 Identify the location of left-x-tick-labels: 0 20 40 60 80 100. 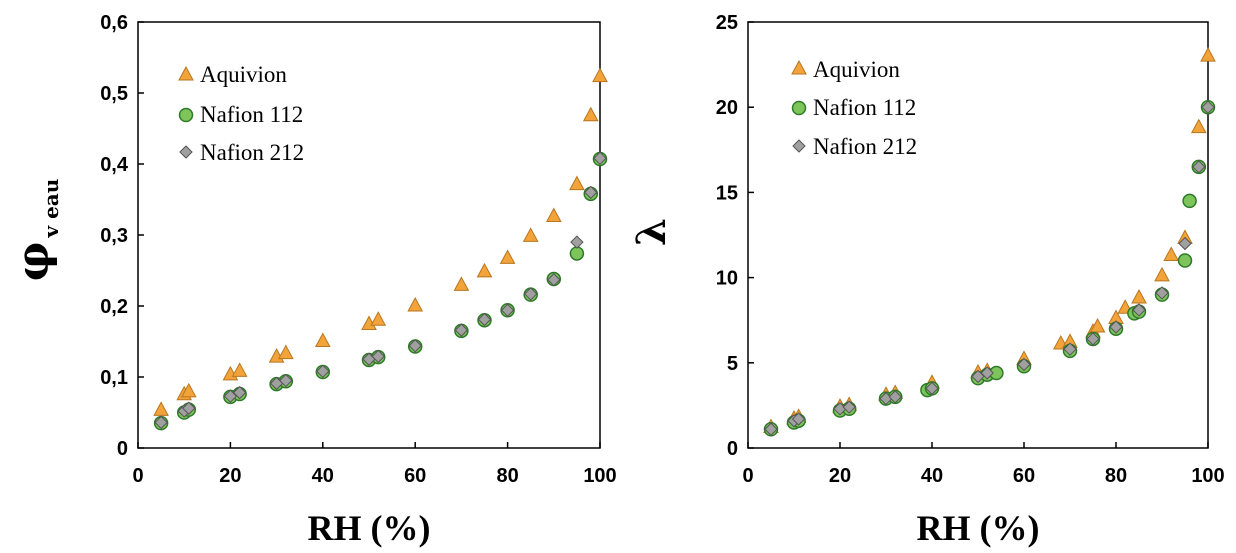
(374, 476).